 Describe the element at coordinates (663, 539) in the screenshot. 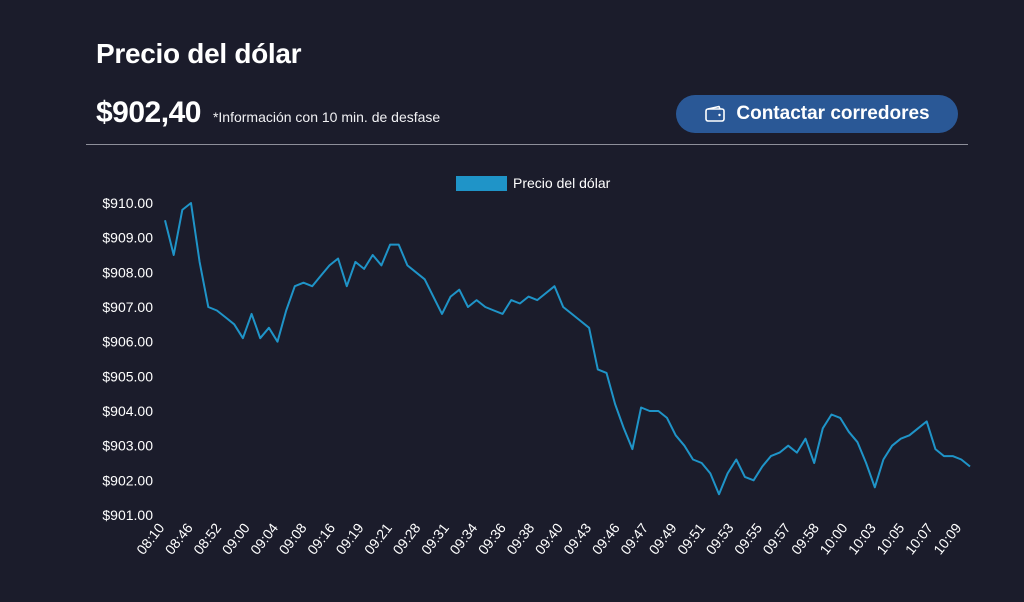

I see `x-tick-label: 09:49` at that location.